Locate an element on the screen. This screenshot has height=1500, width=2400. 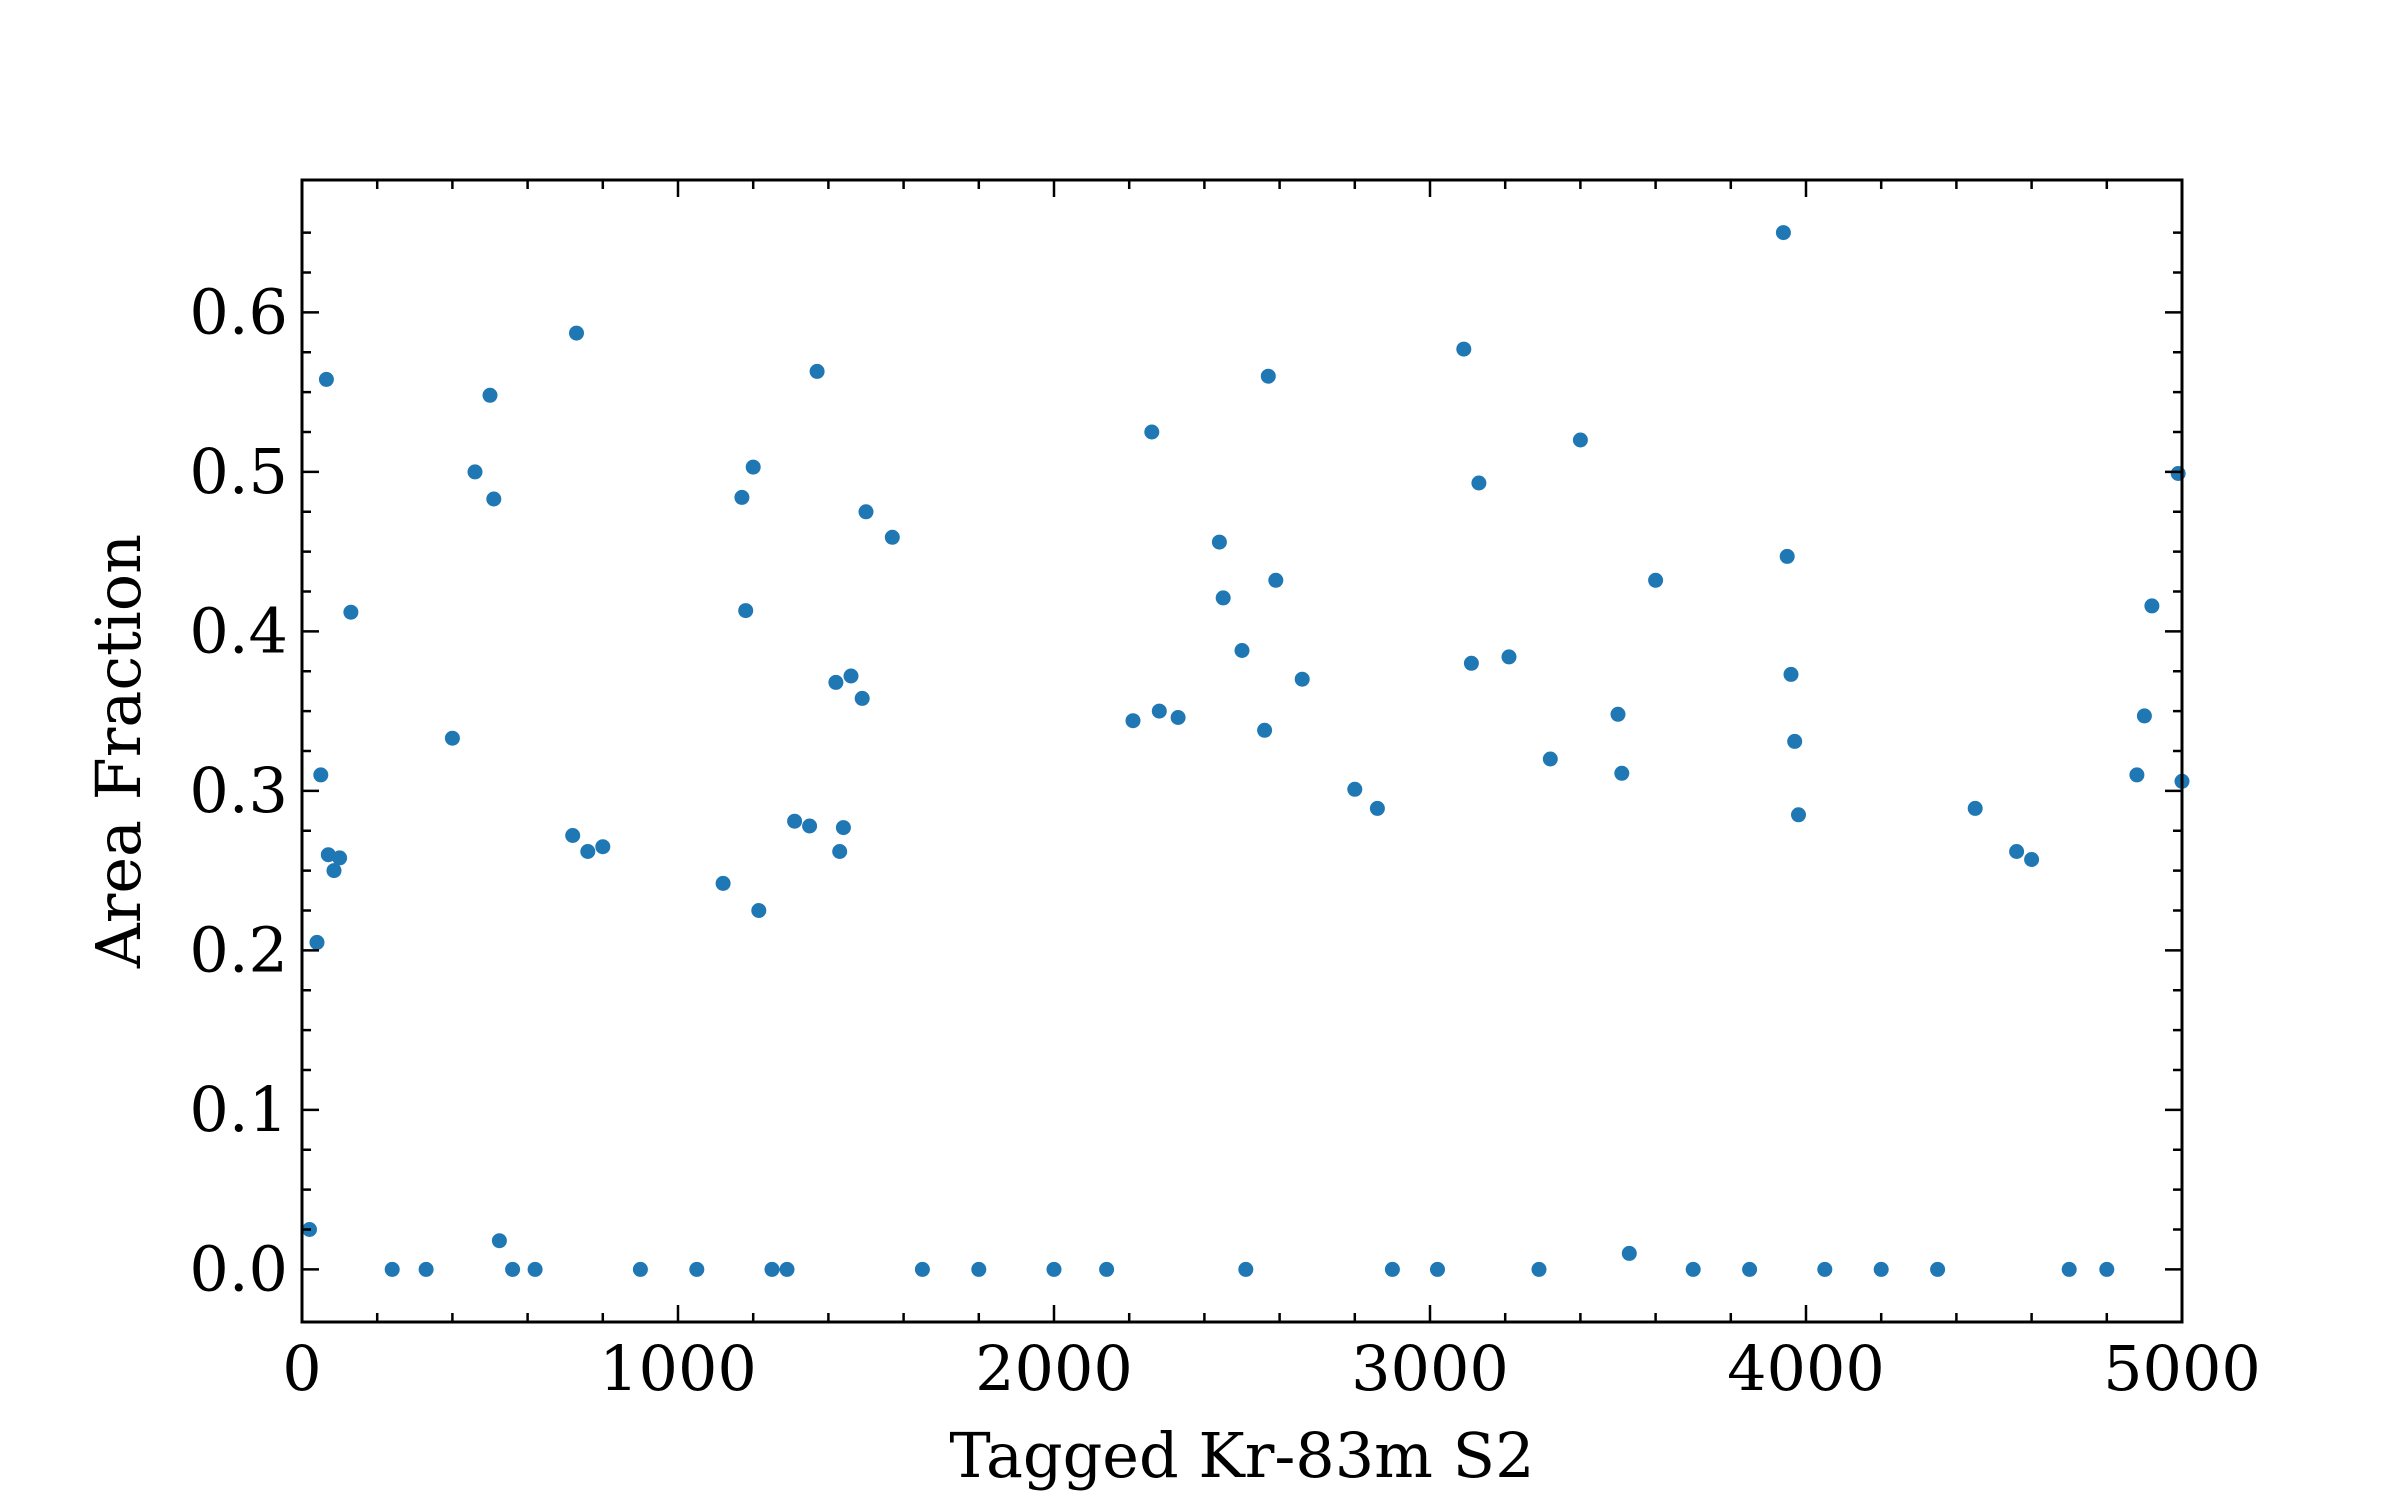
y-tick-label: 0.0 is located at coordinates (238, 1268).